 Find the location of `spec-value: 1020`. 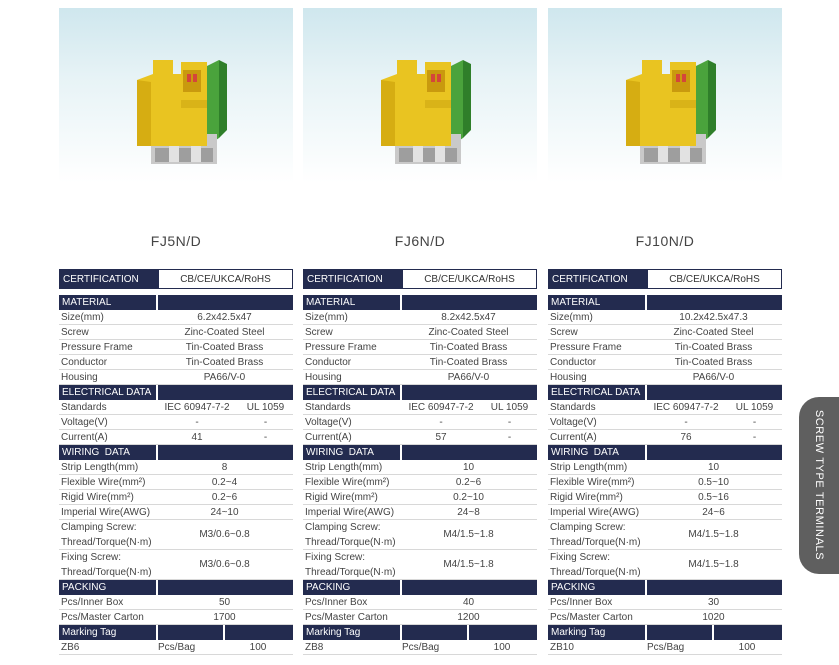

spec-value: 1020 is located at coordinates (713, 617).